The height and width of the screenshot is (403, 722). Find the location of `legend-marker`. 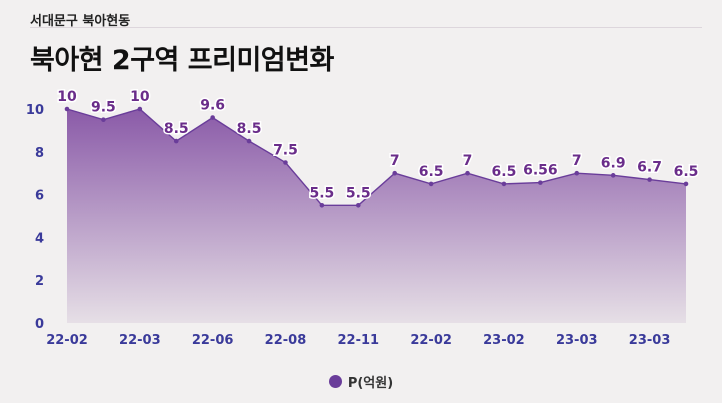

legend-marker is located at coordinates (335, 381).